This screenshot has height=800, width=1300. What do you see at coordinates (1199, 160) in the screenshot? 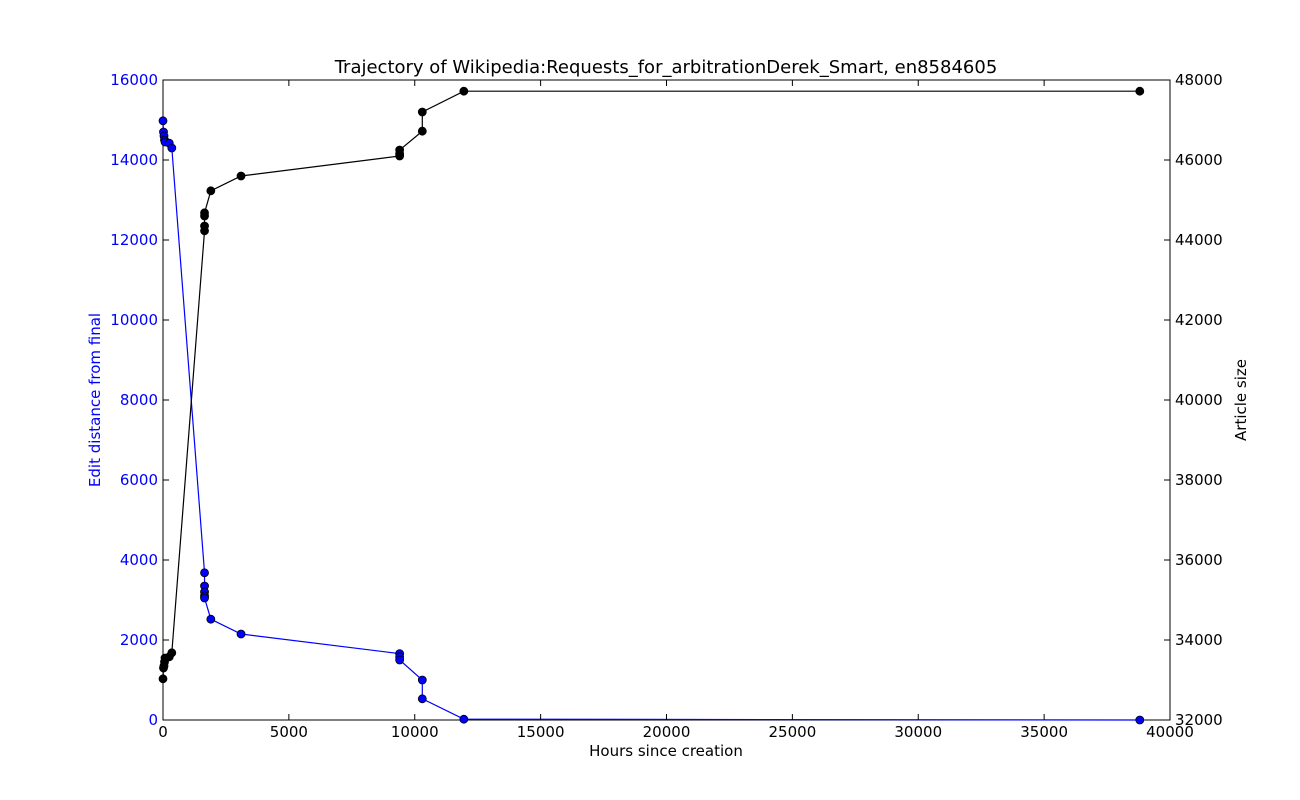
I see `y-right-tick-label: 46000` at bounding box center [1199, 160].